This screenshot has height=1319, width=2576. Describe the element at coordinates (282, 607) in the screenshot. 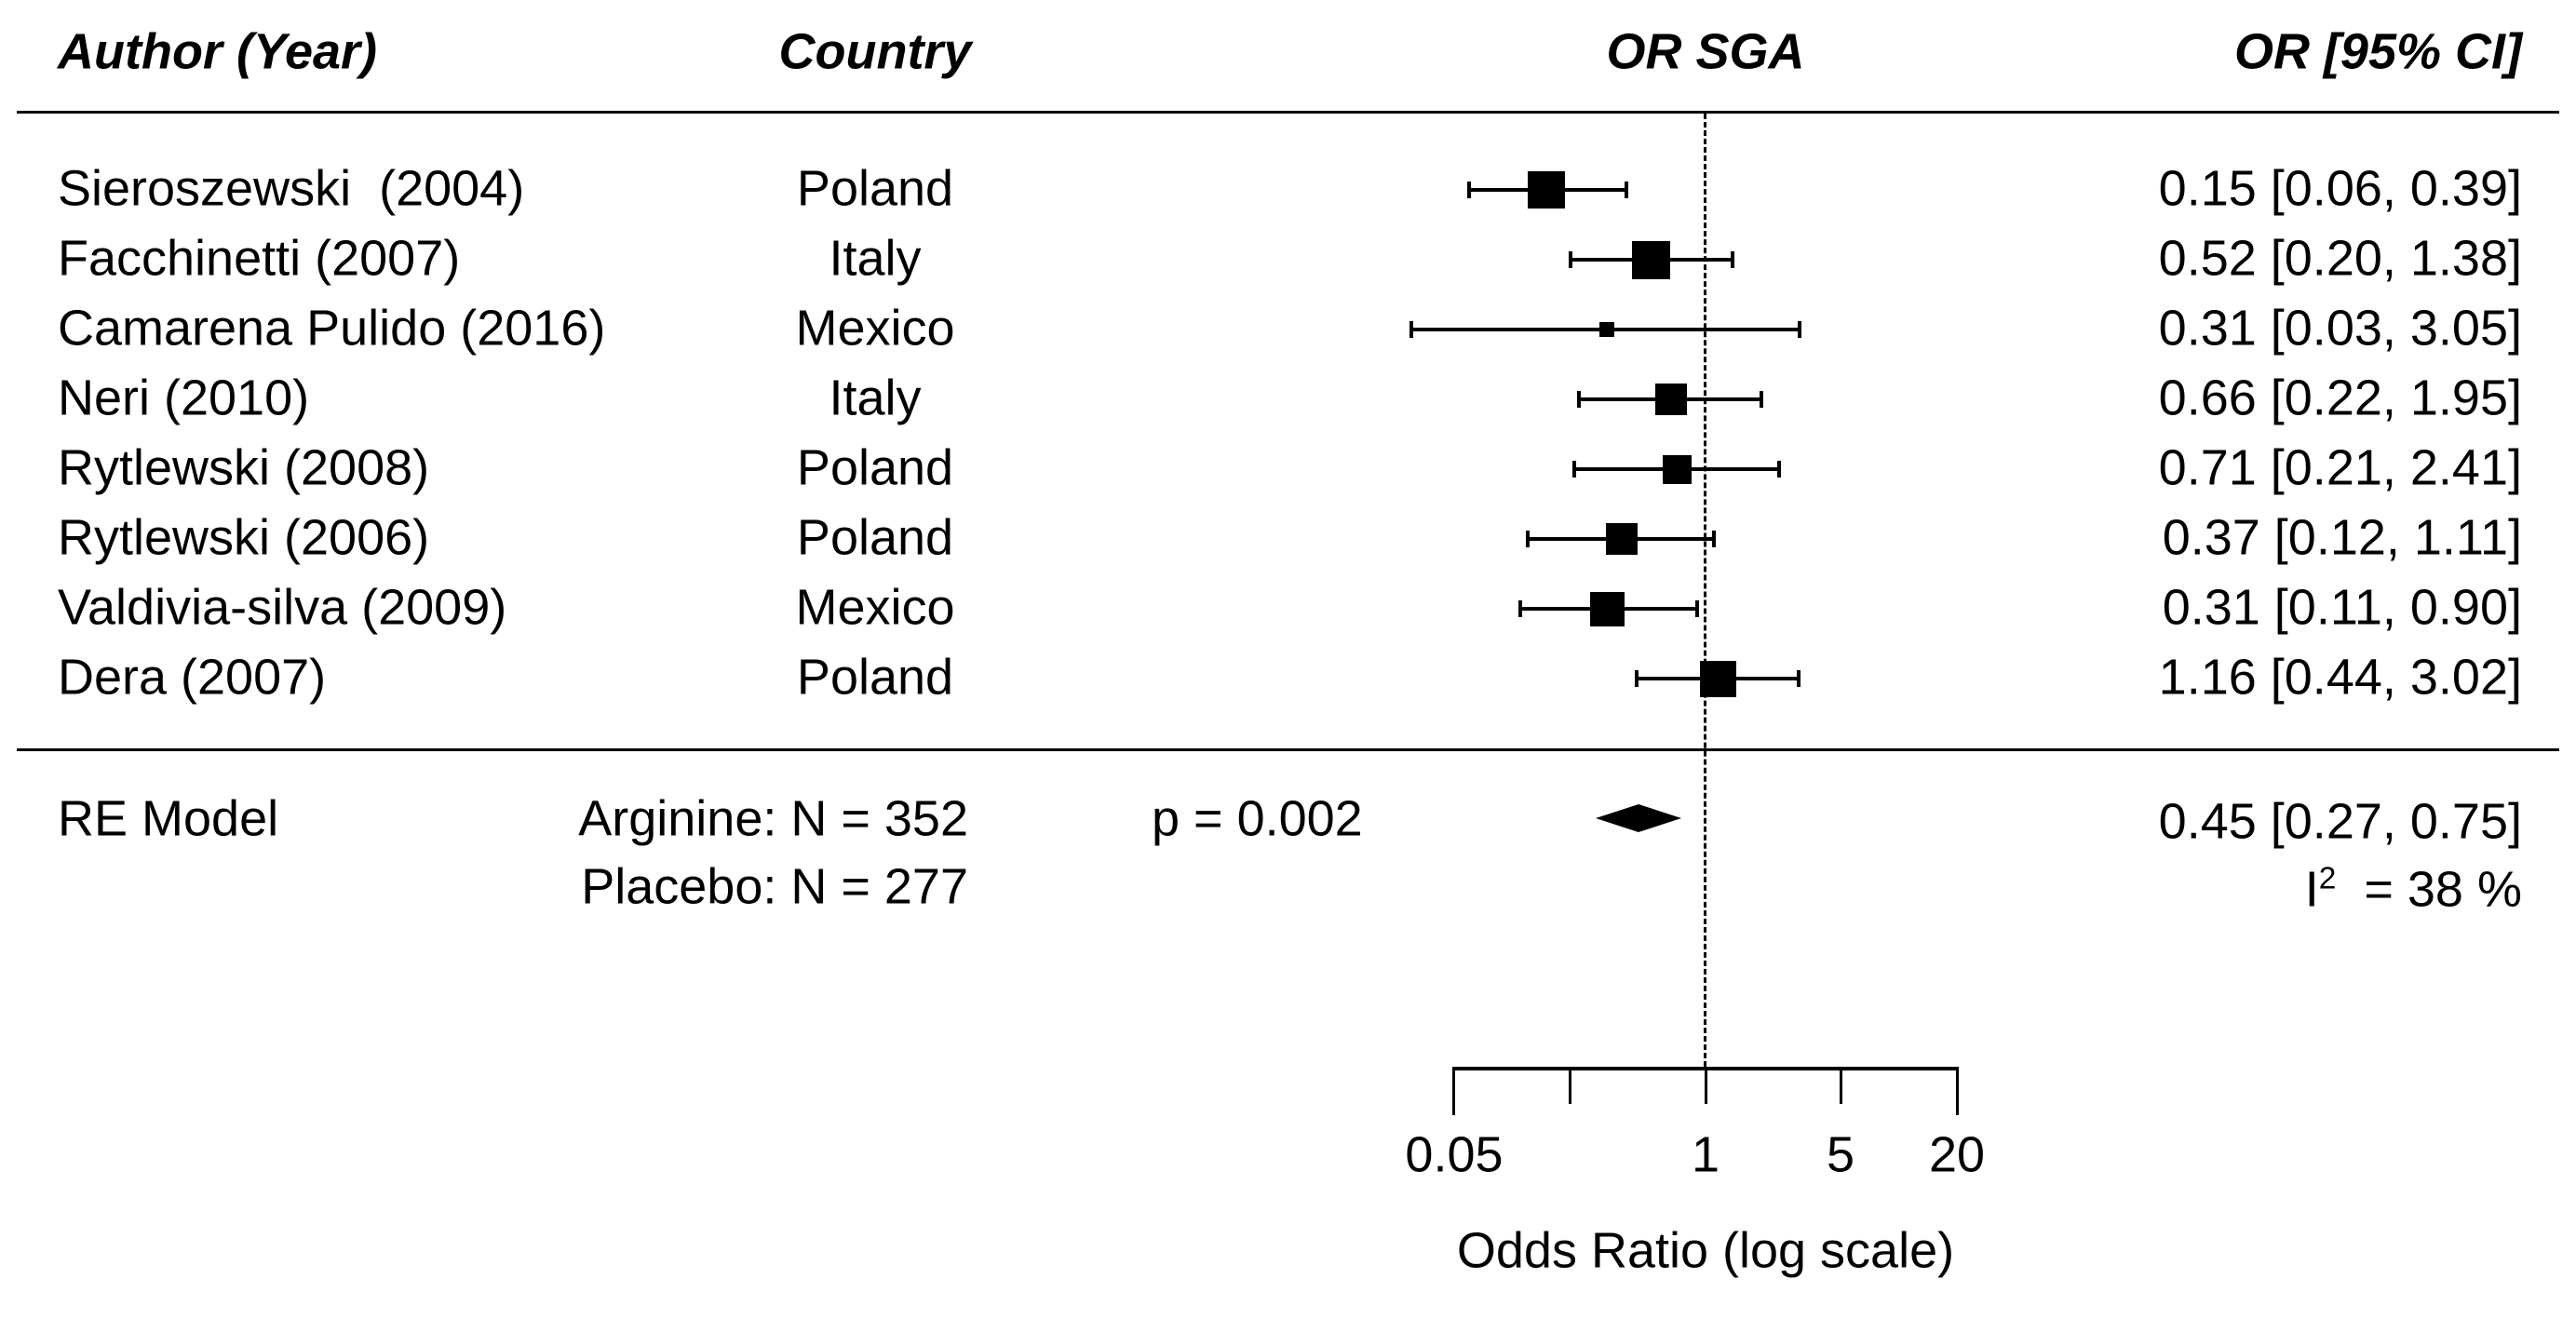

I see `study-author: Valdivia-silva (2009)` at that location.